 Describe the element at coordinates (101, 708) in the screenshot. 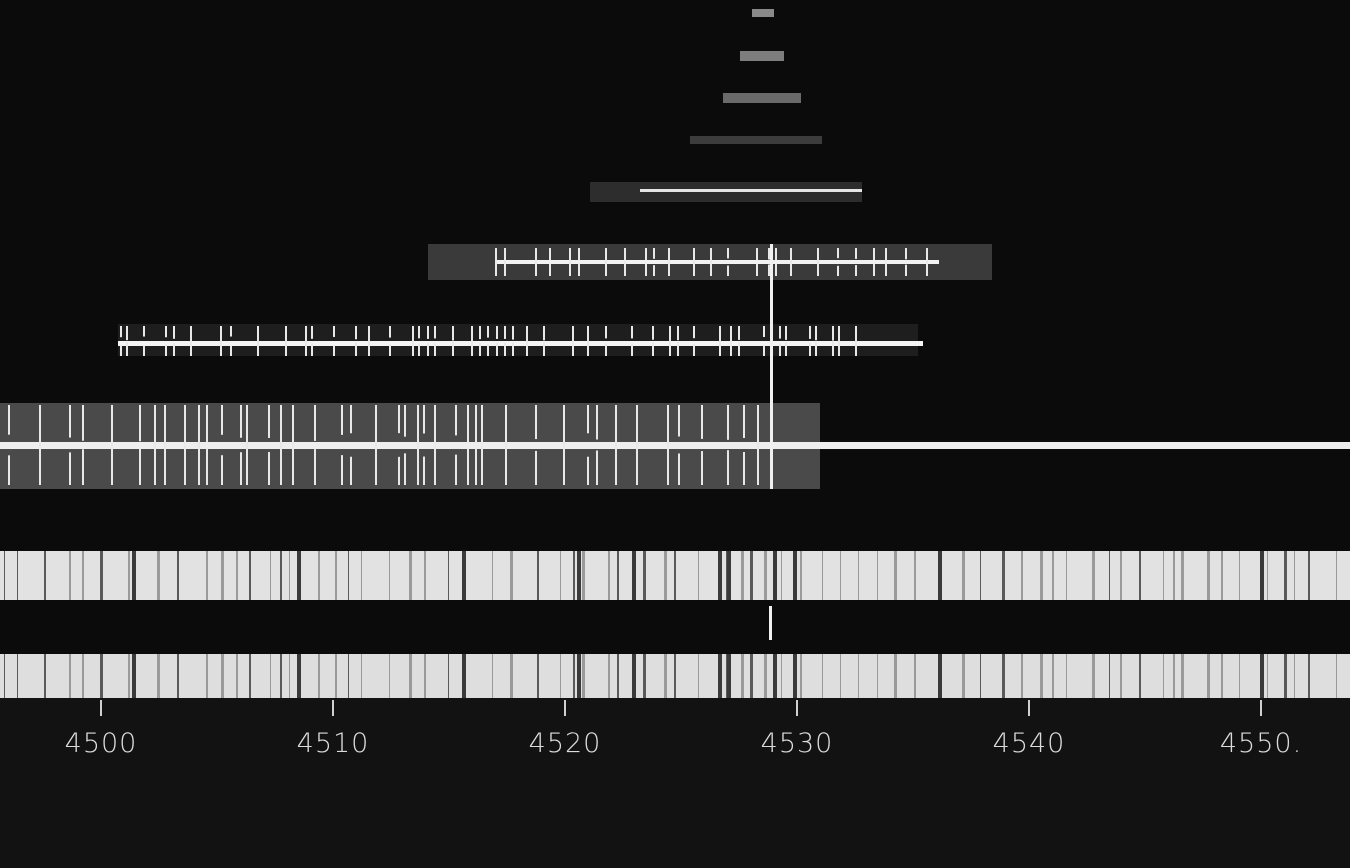

I see `scale-tick` at that location.